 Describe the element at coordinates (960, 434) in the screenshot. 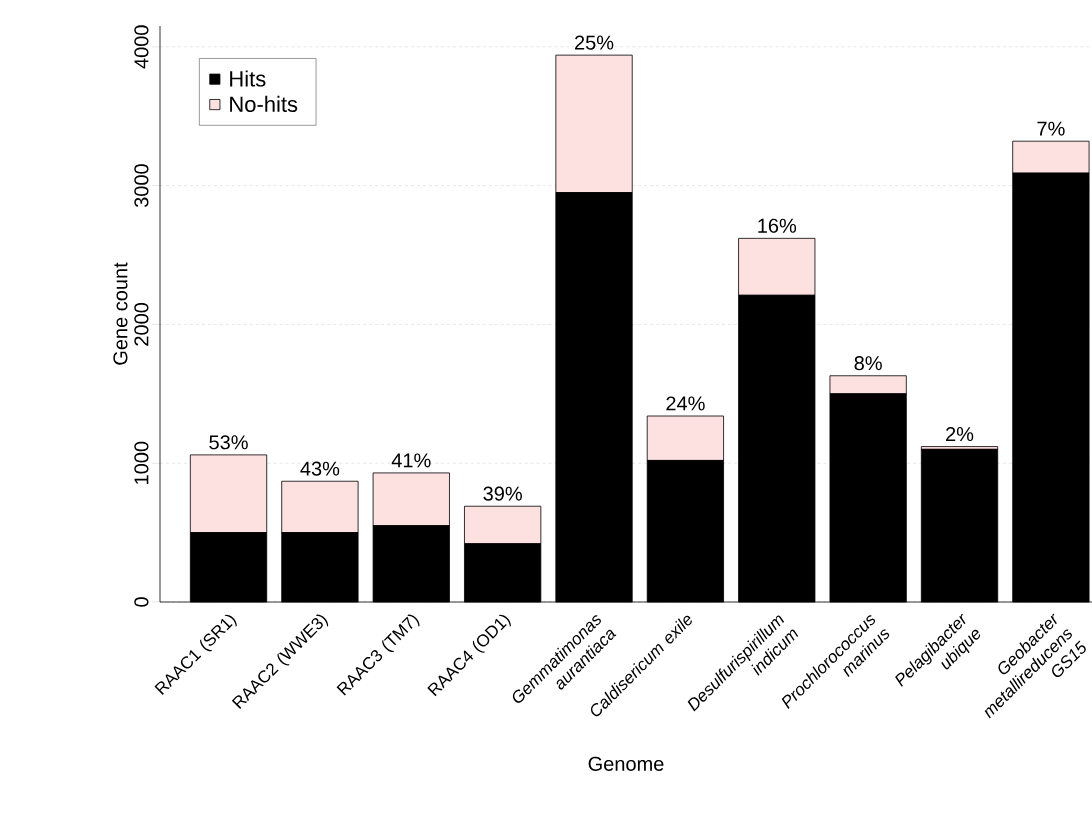

I see `annotation: 2%` at that location.